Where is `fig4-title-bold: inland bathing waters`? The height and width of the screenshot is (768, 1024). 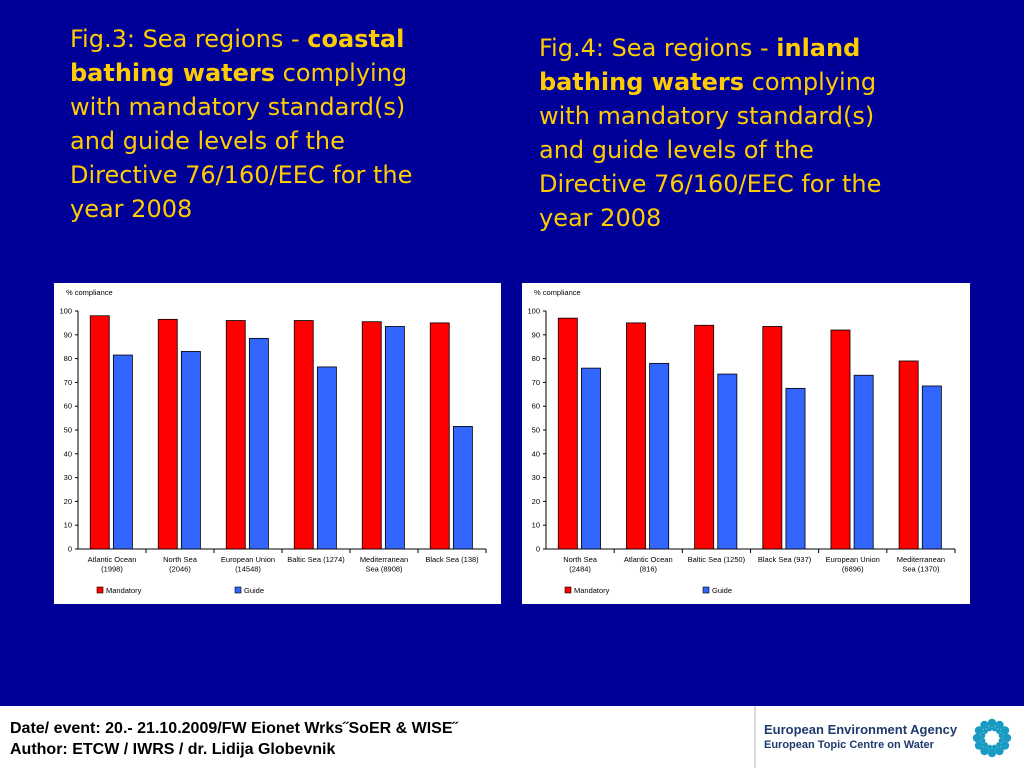 fig4-title-bold: inland bathing waters is located at coordinates (700, 65).